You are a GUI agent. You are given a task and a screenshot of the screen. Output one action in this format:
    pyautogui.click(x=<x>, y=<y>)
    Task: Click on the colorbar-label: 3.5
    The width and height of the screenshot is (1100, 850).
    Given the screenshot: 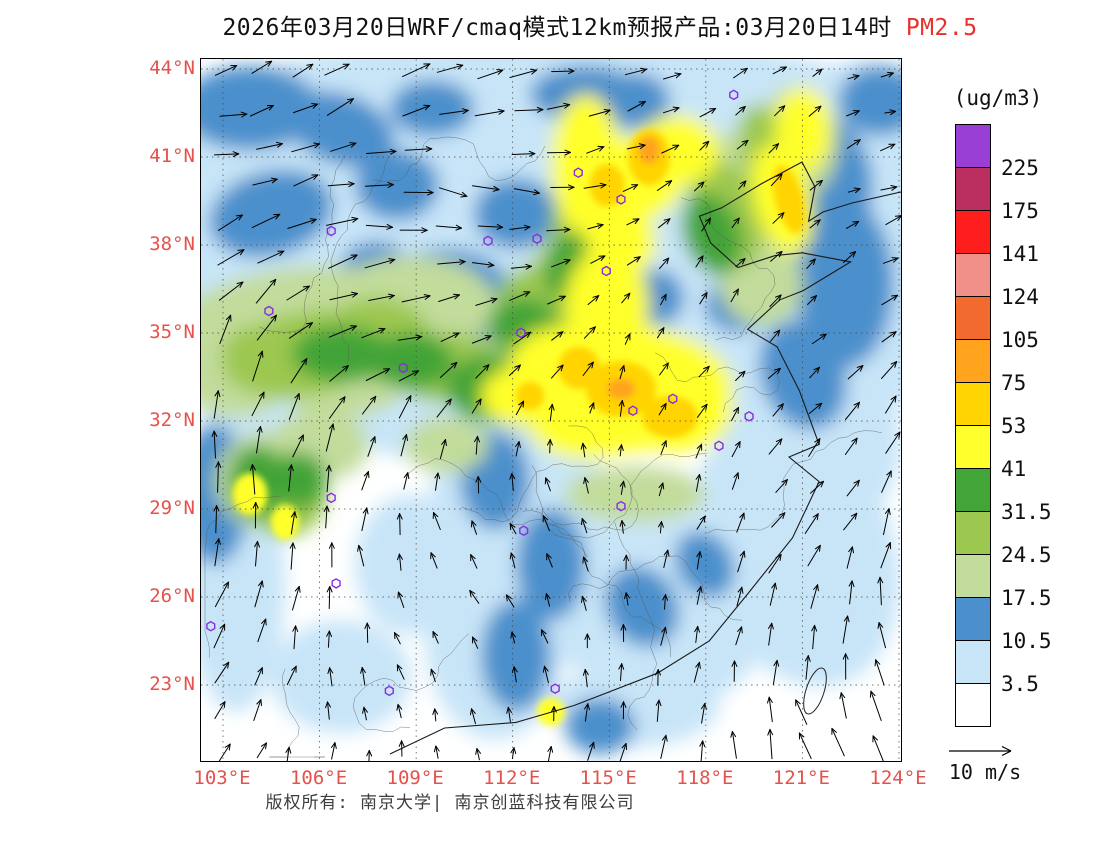 What is the action you would take?
    pyautogui.click(x=1020, y=684)
    